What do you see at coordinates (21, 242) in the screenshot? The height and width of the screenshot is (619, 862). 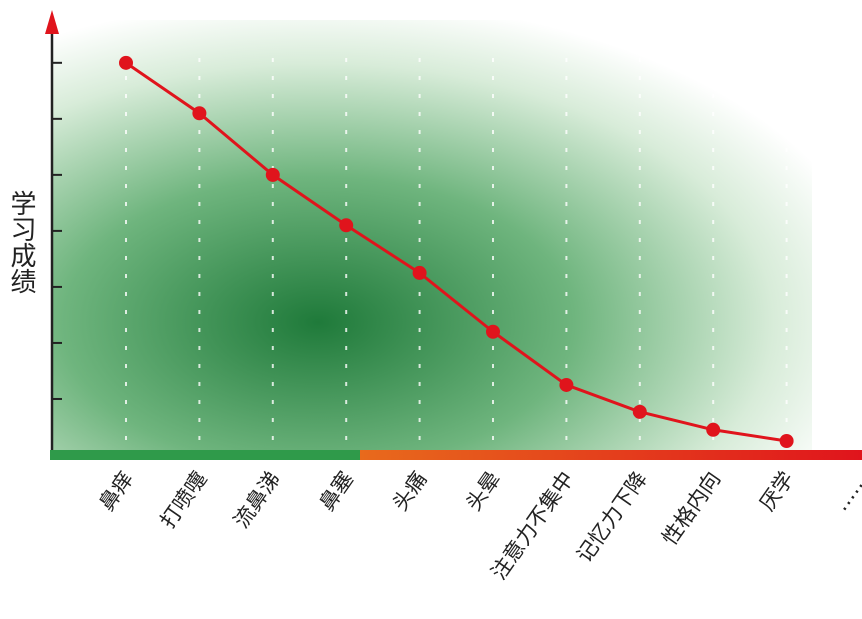 I see `y-axis-label: 学习成绩` at bounding box center [21, 242].